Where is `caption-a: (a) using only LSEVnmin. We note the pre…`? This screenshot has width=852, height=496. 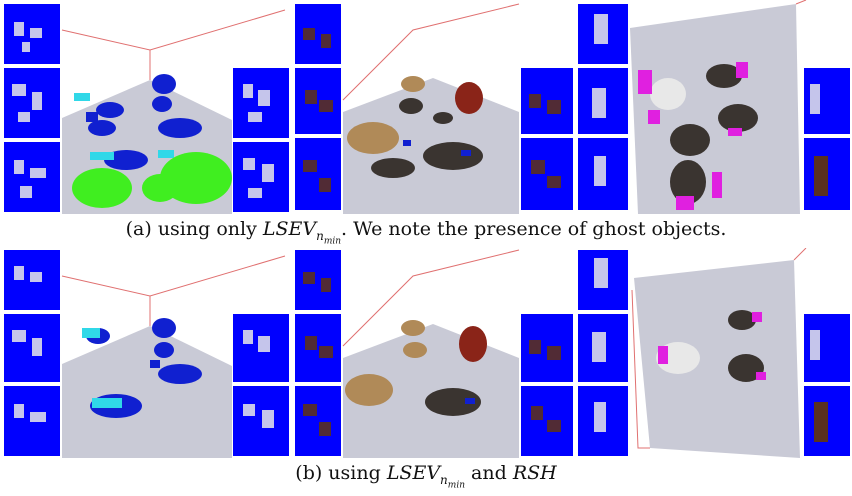 caption-a: (a) using only LSEVnmin. We note the pre… is located at coordinates (426, 232).